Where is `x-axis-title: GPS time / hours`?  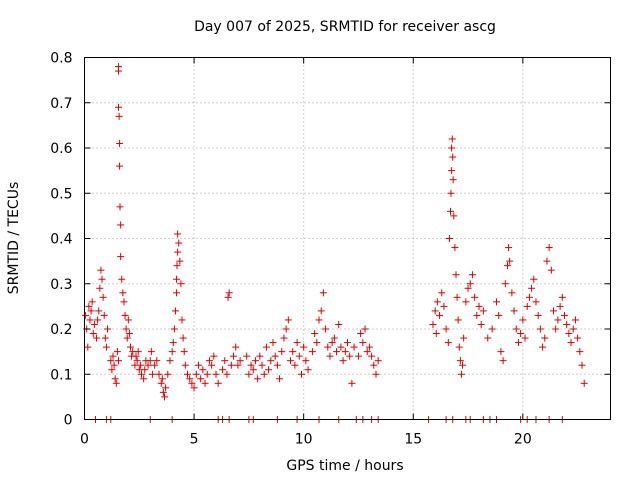 x-axis-title: GPS time / hours is located at coordinates (344, 466).